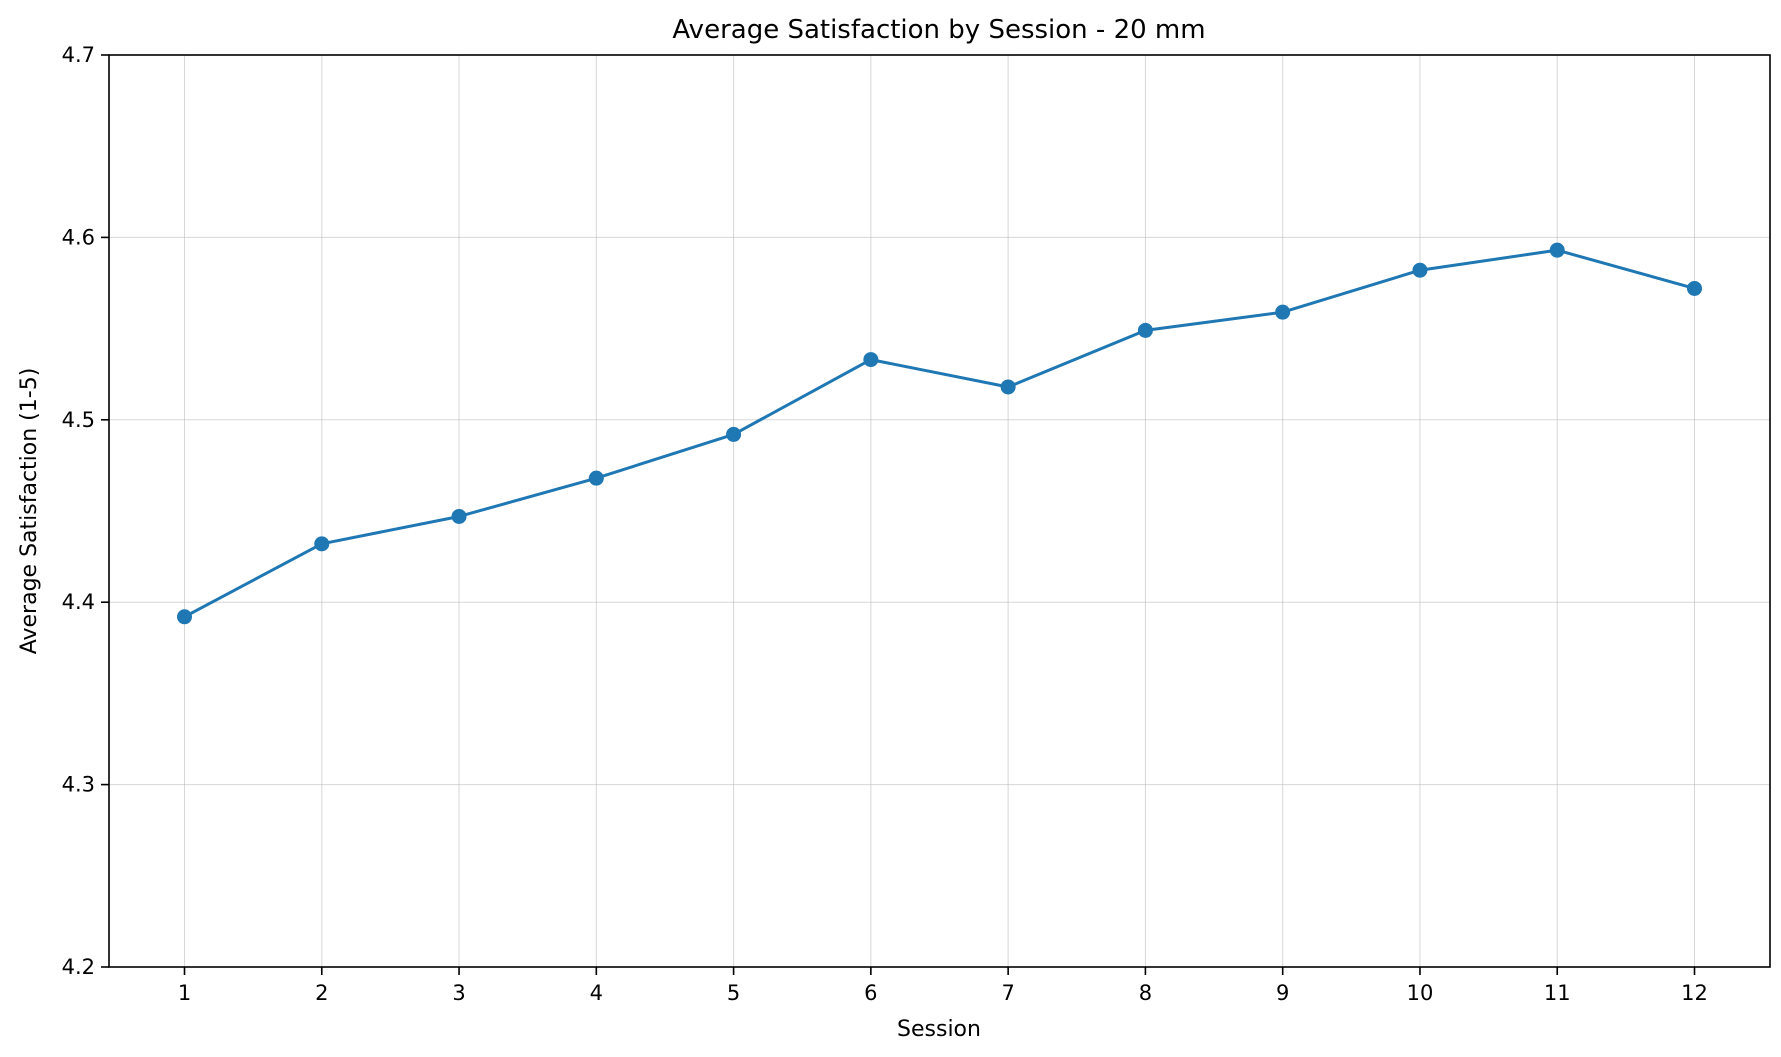 This screenshot has height=1057, width=1781. What do you see at coordinates (78, 420) in the screenshot?
I see `y-tick-label: 4.5` at bounding box center [78, 420].